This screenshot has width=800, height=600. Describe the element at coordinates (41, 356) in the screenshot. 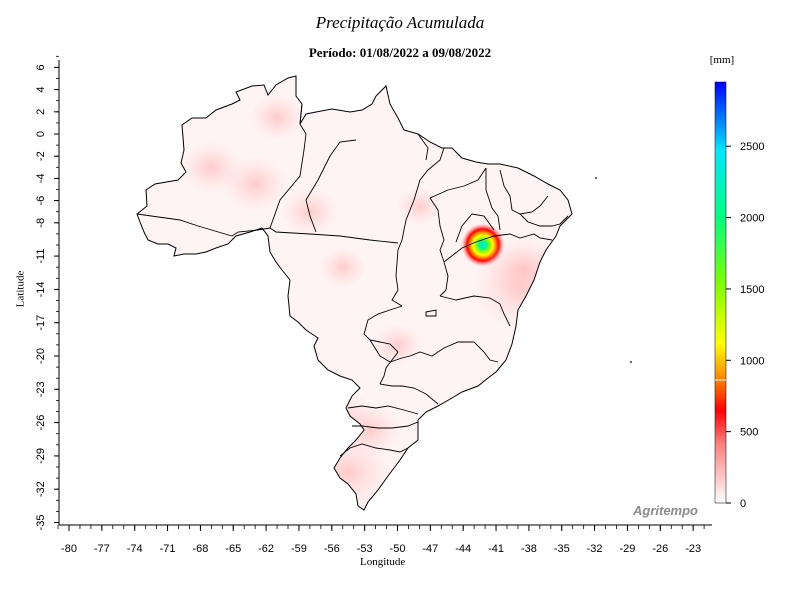

I see `y-tick-label: -20` at that location.